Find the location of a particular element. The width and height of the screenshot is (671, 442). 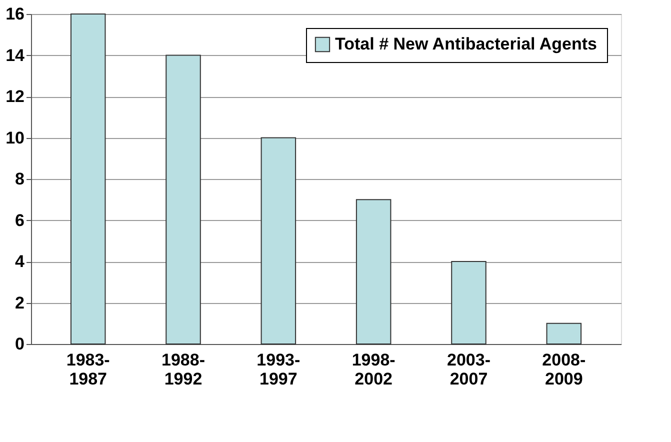

x-tick-label: 1993- 1997 is located at coordinates (278, 369).